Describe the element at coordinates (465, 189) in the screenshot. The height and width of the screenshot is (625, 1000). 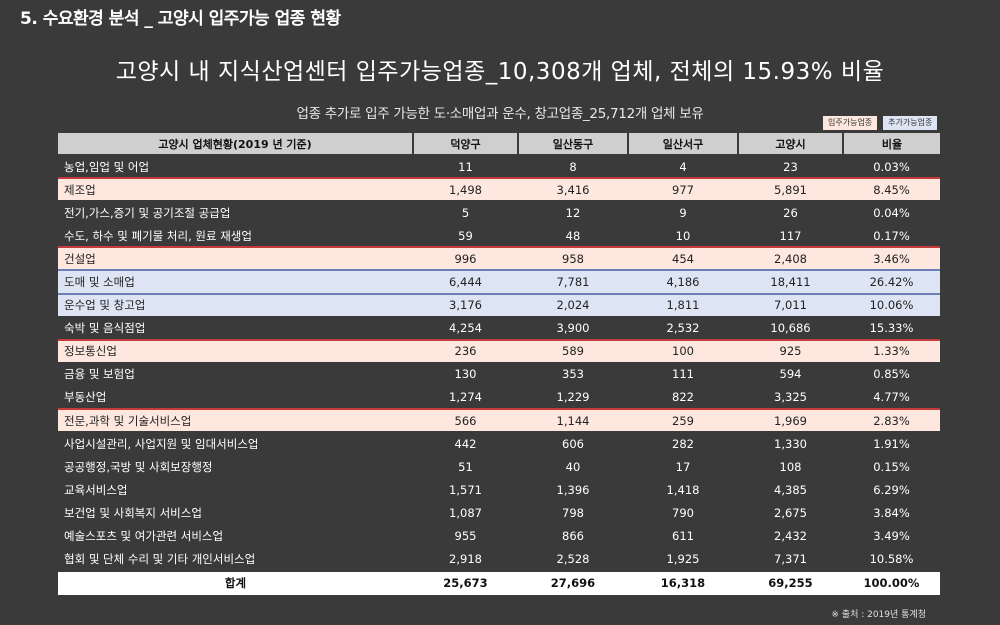
I see `table-cell: 1,498` at that location.